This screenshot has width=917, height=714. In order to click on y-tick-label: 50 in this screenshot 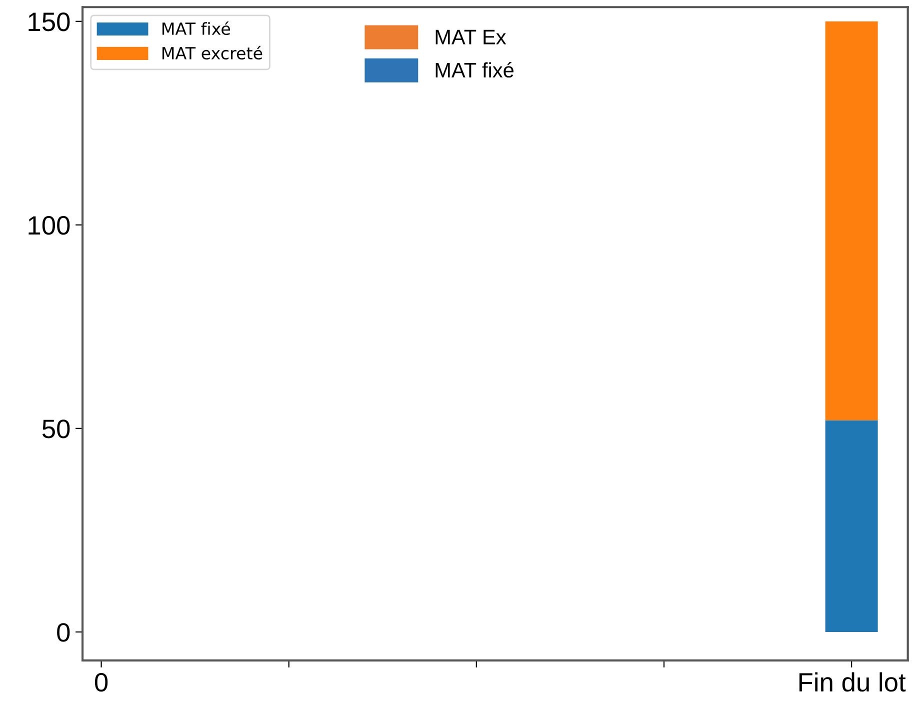, I will do `click(56, 429)`.